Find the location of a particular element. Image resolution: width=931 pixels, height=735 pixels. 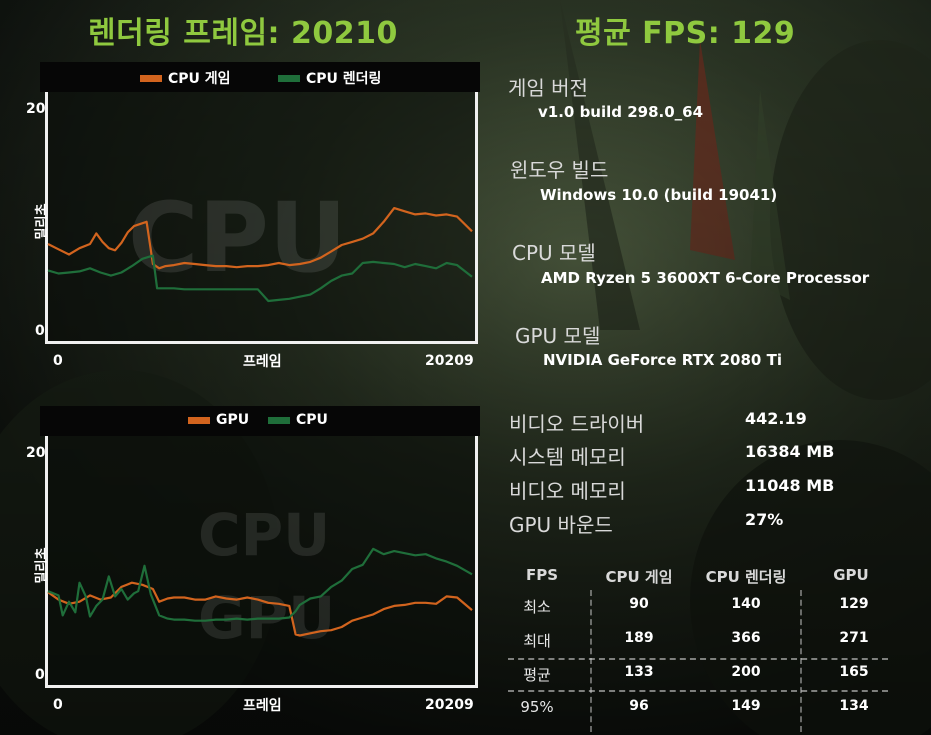

chart1-y-axis-label: 밀리초 is located at coordinates (42, 221).